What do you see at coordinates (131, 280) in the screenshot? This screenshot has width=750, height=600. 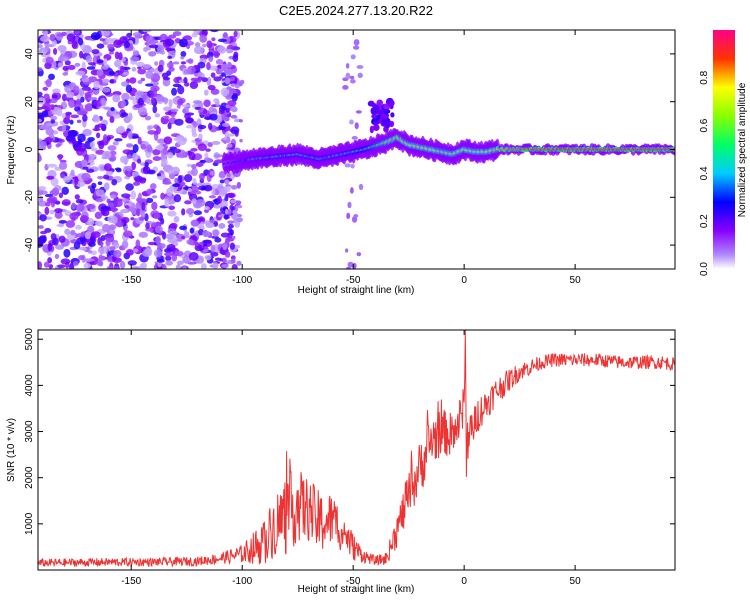 I see `x-tick-label: -150` at bounding box center [131, 280].